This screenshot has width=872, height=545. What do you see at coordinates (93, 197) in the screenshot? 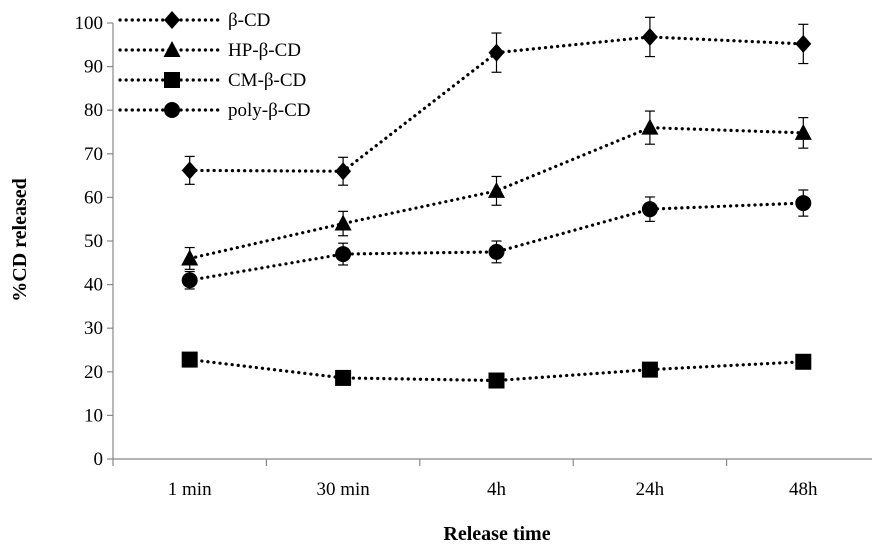
I see `y-tick-label: 60` at bounding box center [93, 197].